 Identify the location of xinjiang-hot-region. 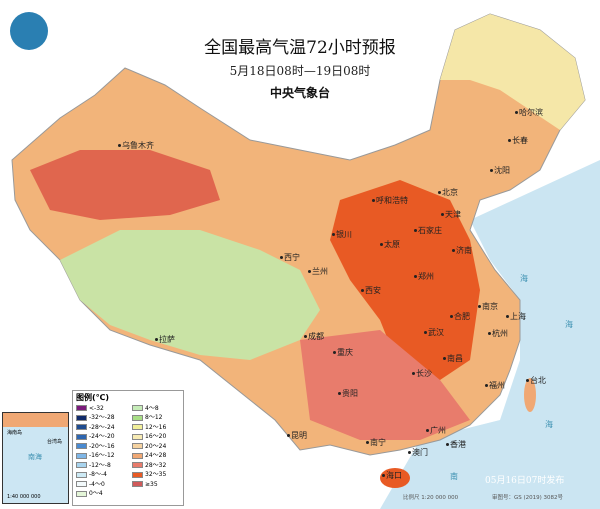
(125, 185).